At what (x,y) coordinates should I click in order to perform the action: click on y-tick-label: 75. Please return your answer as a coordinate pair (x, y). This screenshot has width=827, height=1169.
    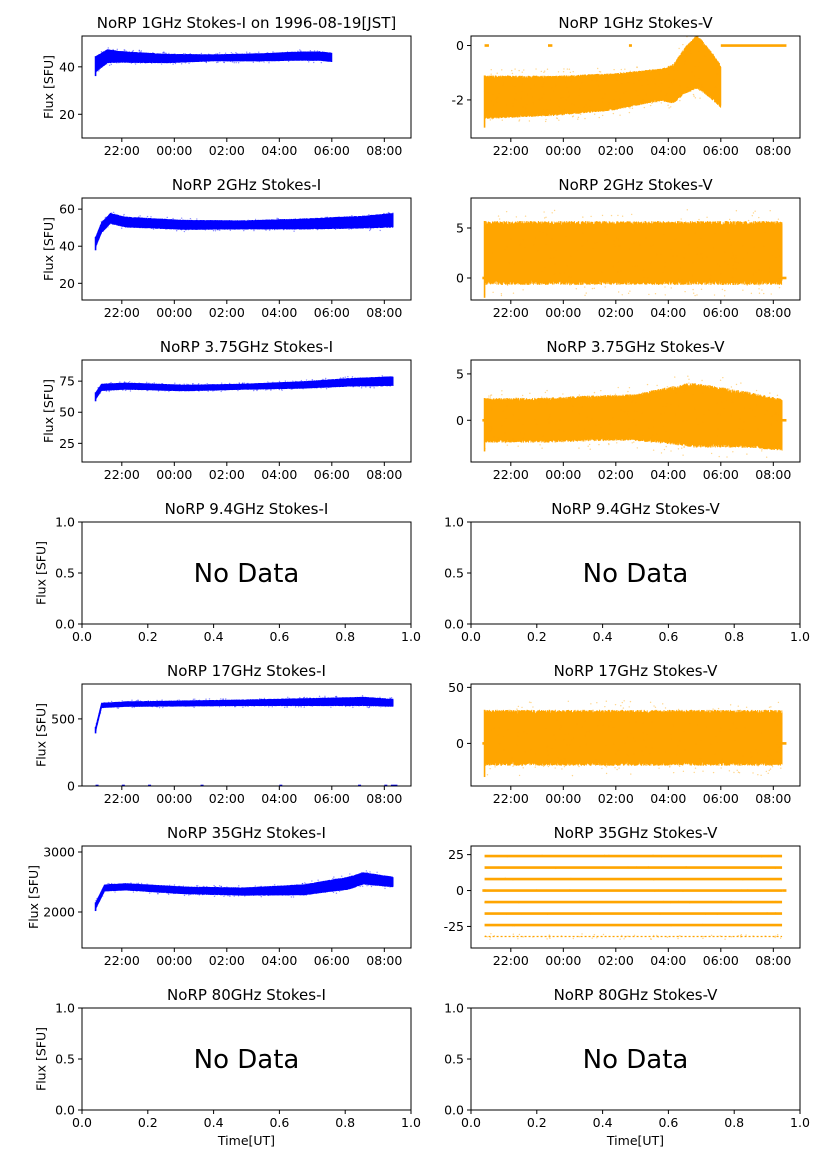
    Looking at the image, I should click on (67, 381).